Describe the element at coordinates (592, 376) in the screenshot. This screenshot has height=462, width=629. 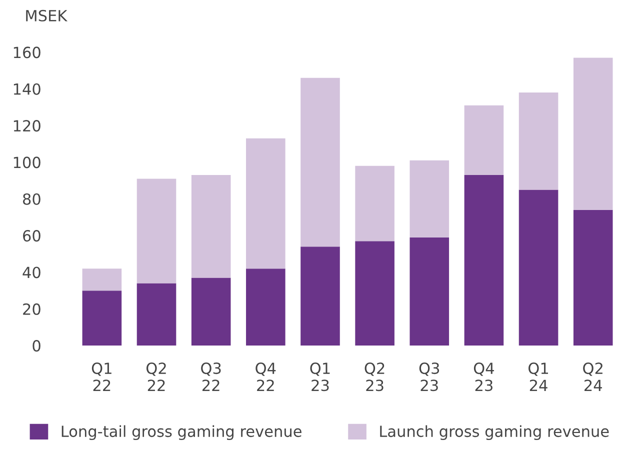
I see `x-tick-label: Q2 24` at that location.